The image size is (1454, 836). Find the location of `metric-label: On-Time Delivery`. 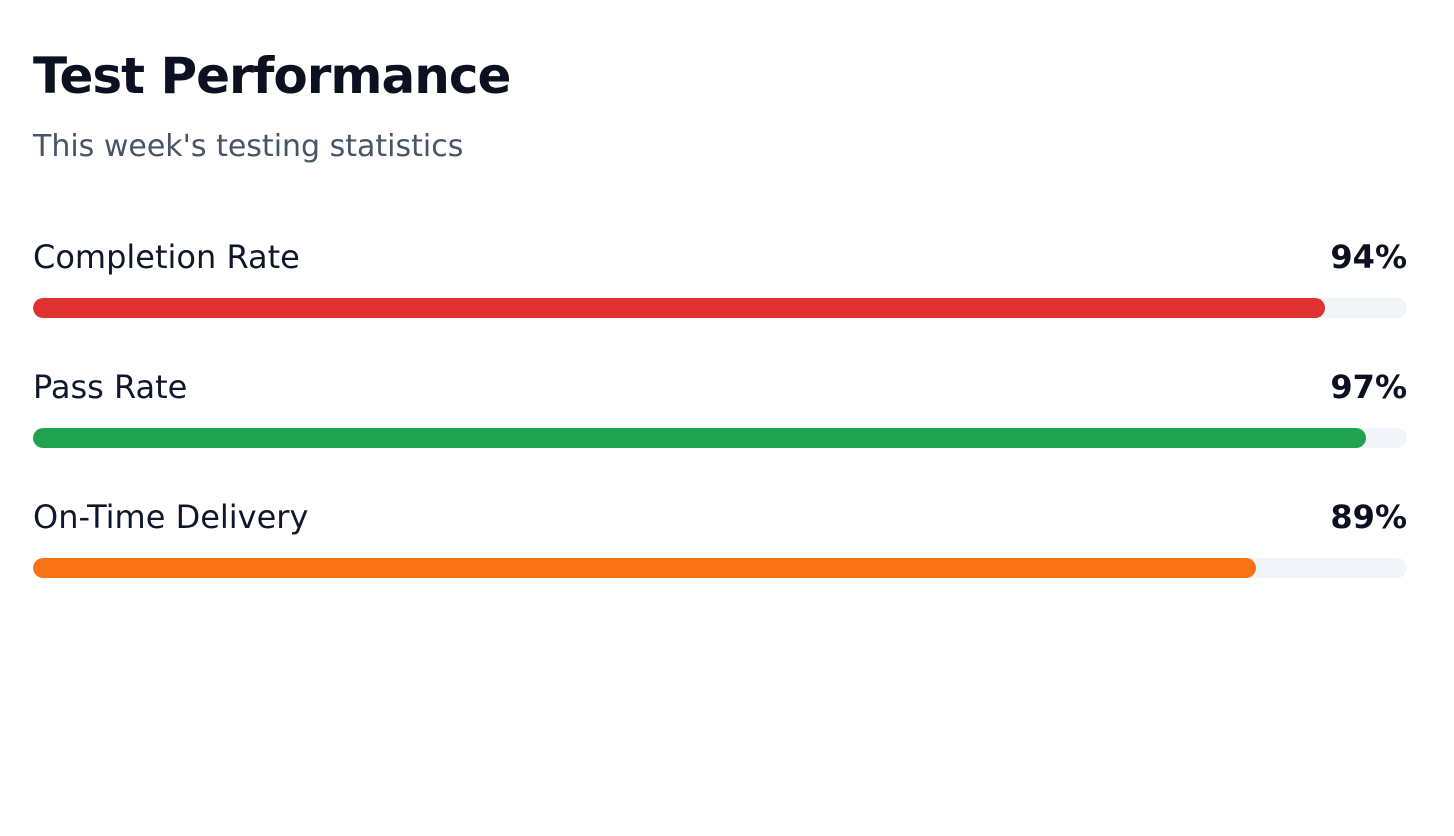

metric-label: On-Time Delivery is located at coordinates (171, 517).